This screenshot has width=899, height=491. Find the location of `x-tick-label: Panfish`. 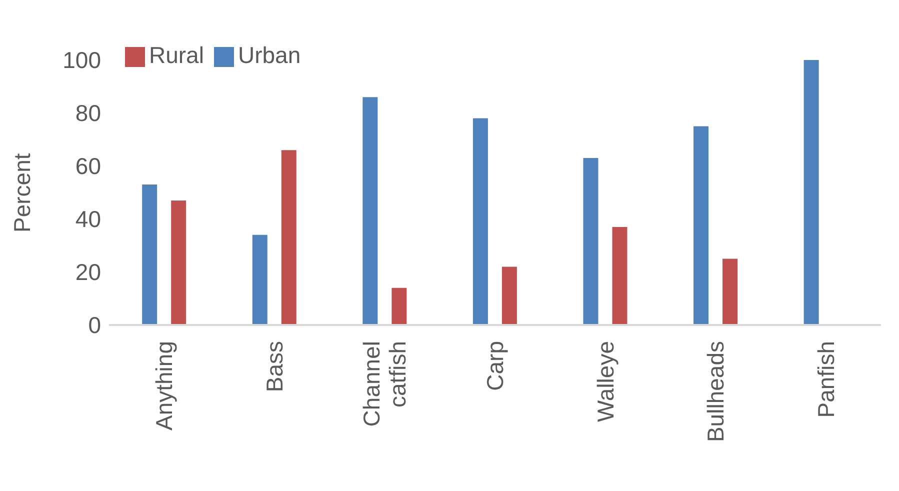

x-tick-label: Panfish is located at coordinates (825, 379).